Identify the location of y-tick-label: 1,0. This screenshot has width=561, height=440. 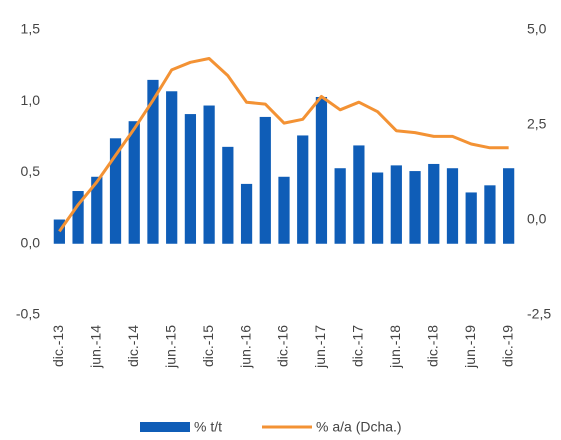
(31, 100).